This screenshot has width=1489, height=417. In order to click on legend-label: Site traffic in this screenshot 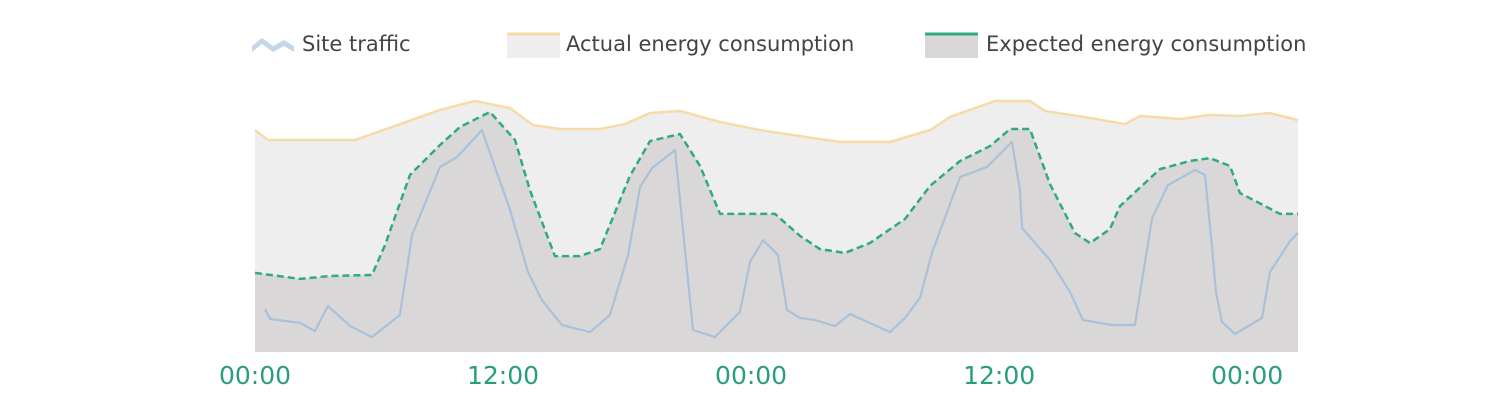, I will do `click(356, 44)`.